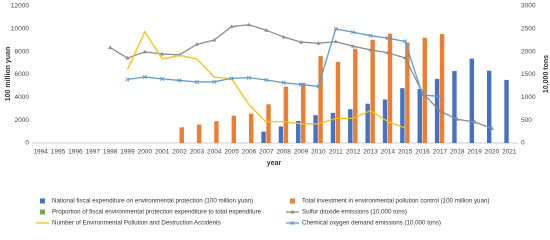 This screenshot has width=550, height=240. Describe the element at coordinates (127, 152) in the screenshot. I see `x-tick-label: 1999` at that location.